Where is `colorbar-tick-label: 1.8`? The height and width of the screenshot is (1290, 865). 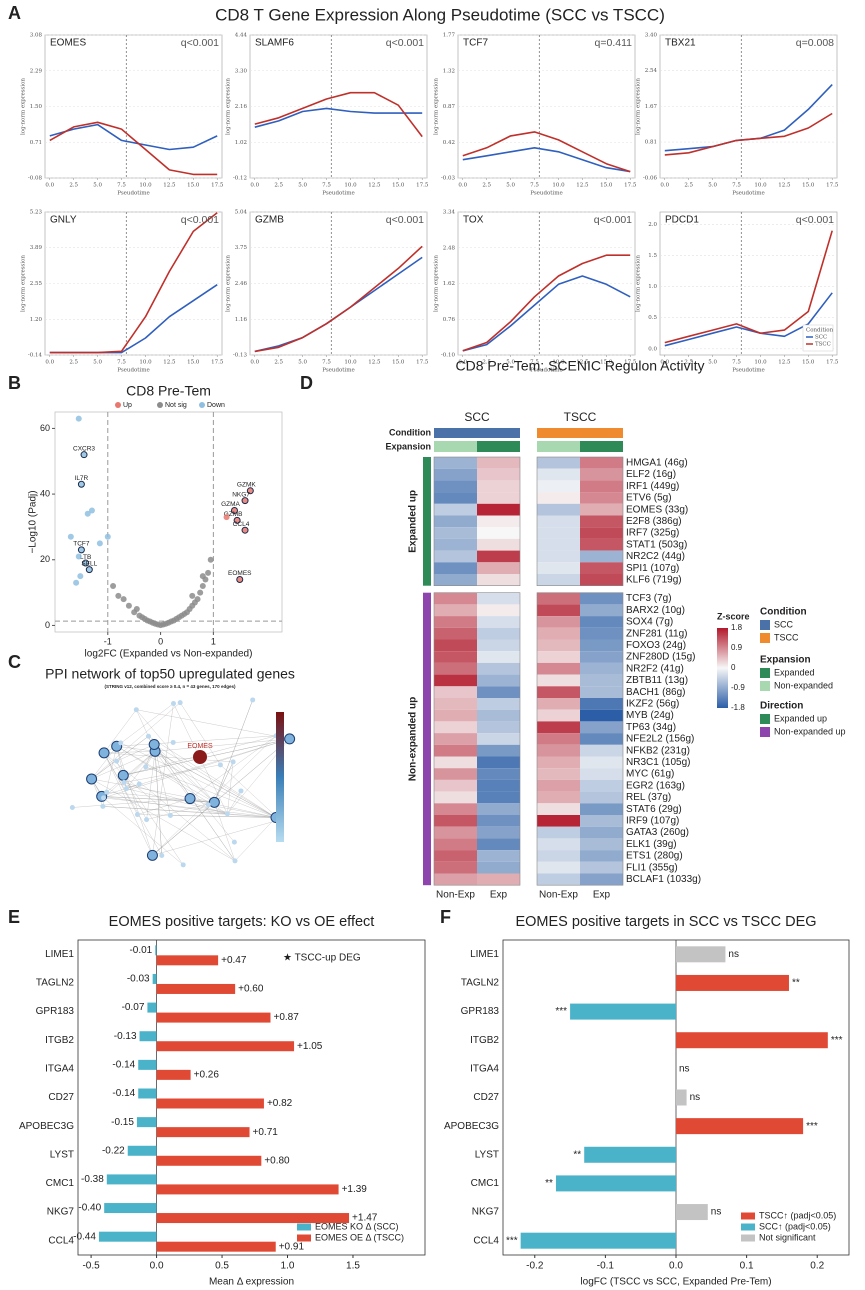 colorbar-tick-label: 1.8 is located at coordinates (737, 627).